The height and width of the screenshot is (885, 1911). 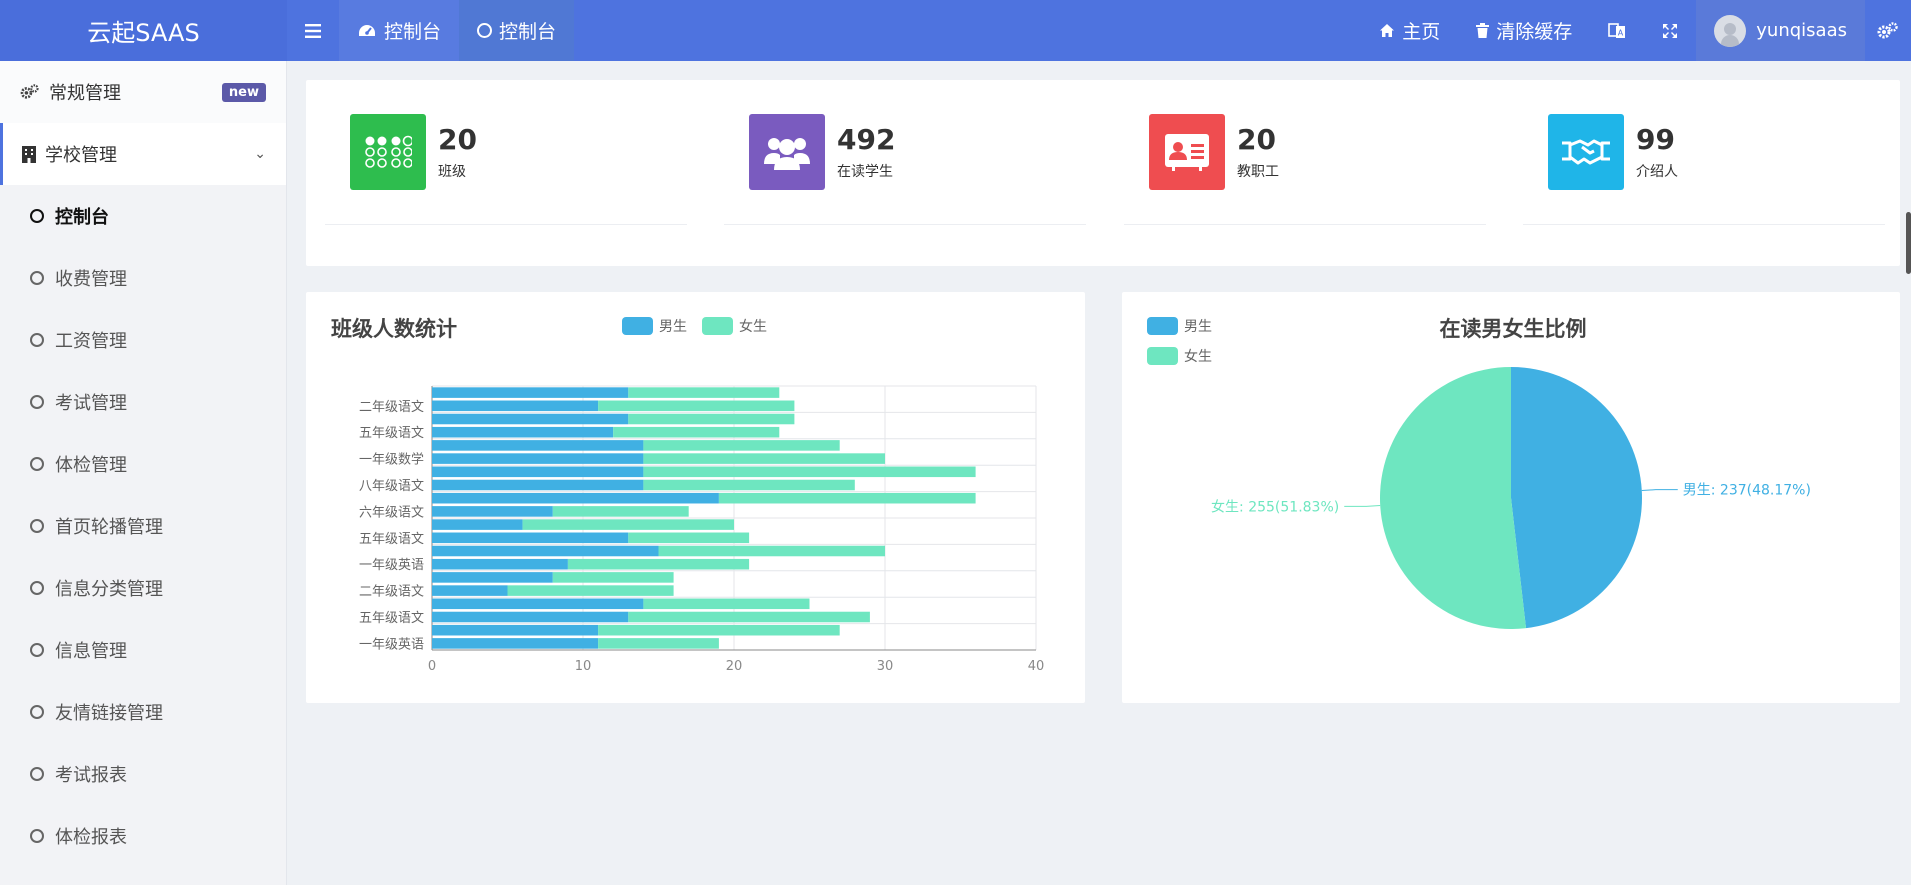 What do you see at coordinates (91, 651) in the screenshot?
I see `sidebar-item-label: 信息管理` at bounding box center [91, 651].